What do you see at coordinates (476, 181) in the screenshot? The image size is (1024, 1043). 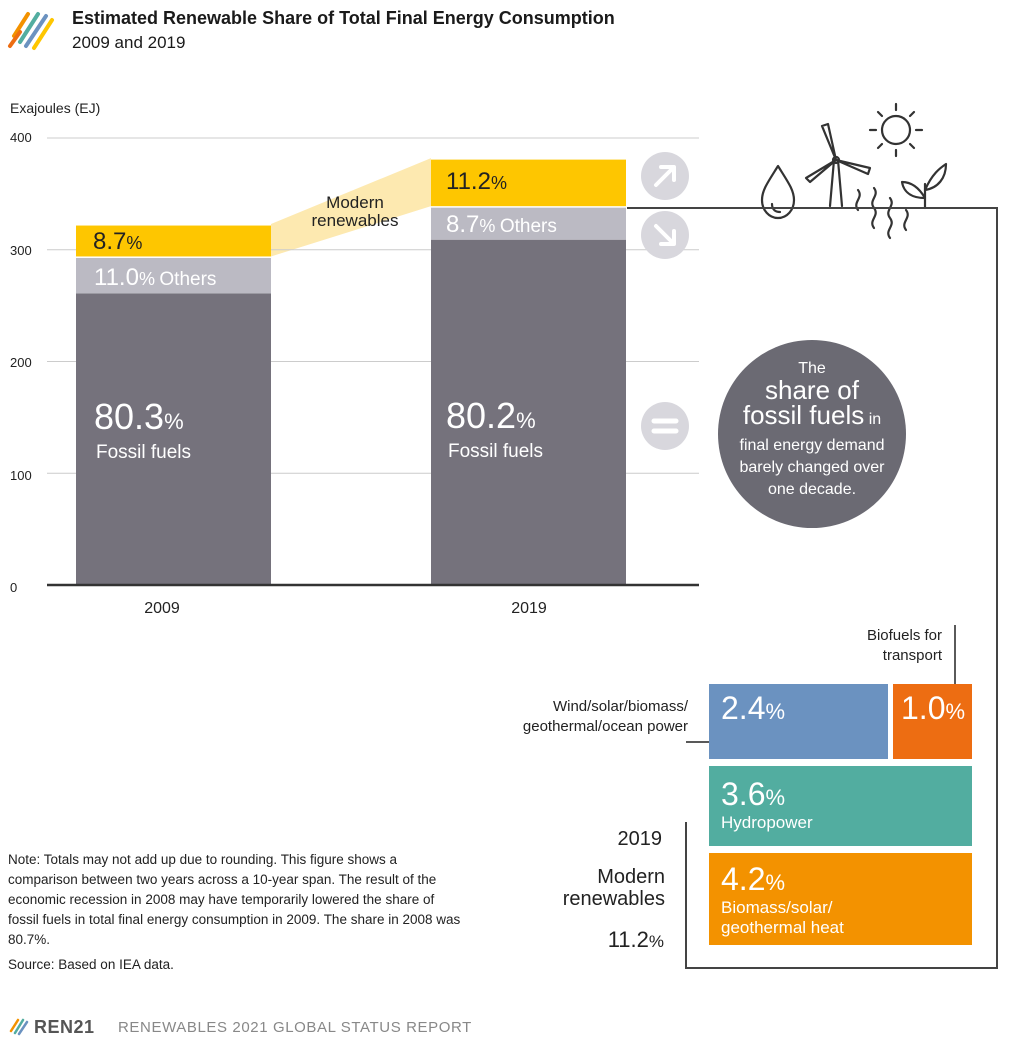 I see `bar-2019-renewables-label: 11.2%` at bounding box center [476, 181].